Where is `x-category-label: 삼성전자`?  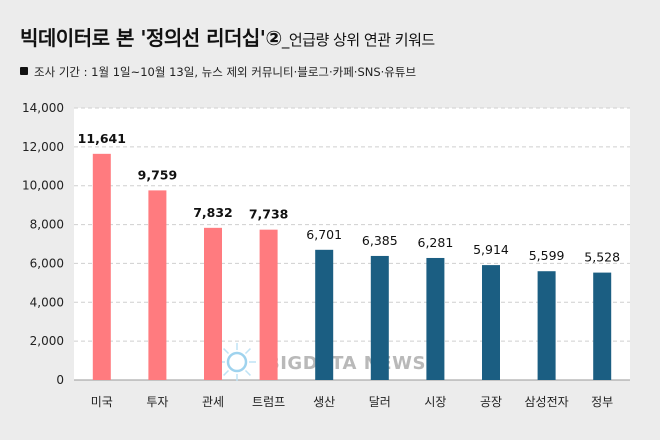 x-category-label: 삼성전자 is located at coordinates (547, 402).